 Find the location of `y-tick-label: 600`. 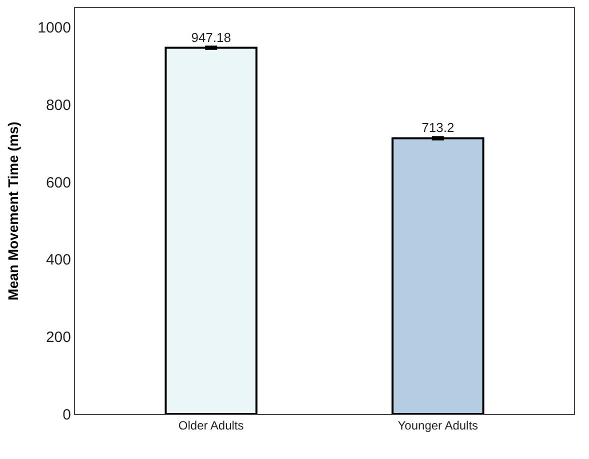

y-tick-label: 600 is located at coordinates (58, 183).